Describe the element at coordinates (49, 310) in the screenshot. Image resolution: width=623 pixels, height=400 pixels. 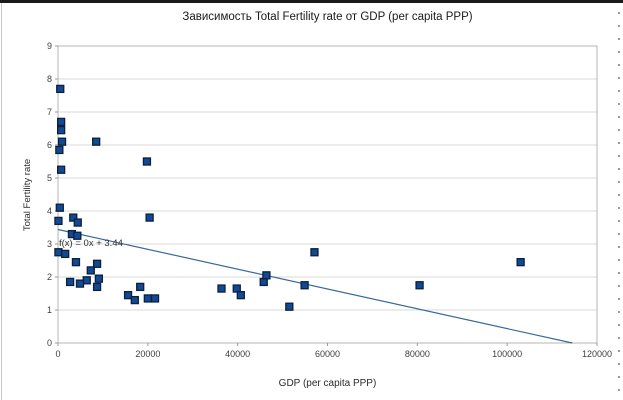
I see `y-tick-label: 1` at that location.